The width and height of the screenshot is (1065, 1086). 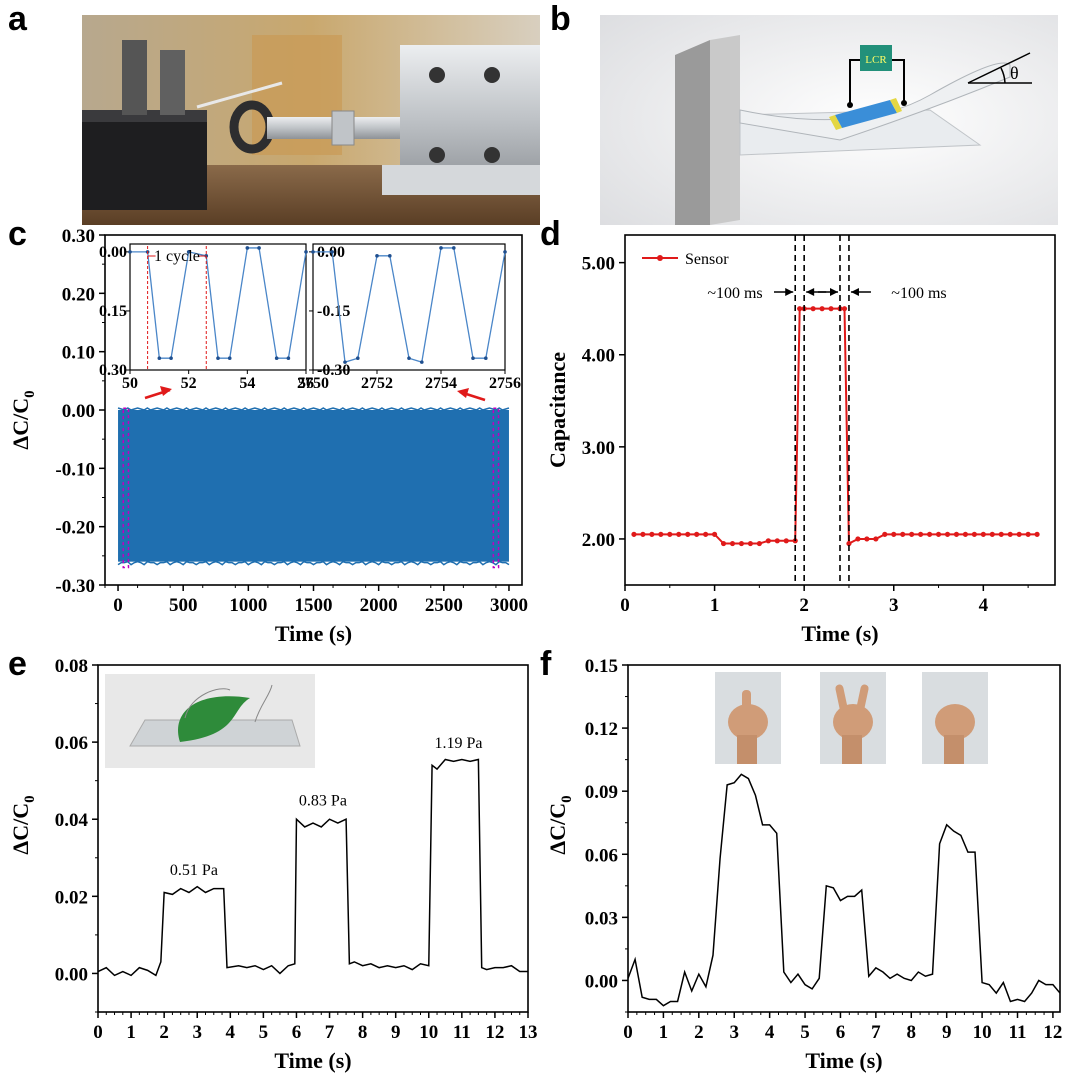 I want to click on y-tick-label: 0.04, so click(x=72, y=820).